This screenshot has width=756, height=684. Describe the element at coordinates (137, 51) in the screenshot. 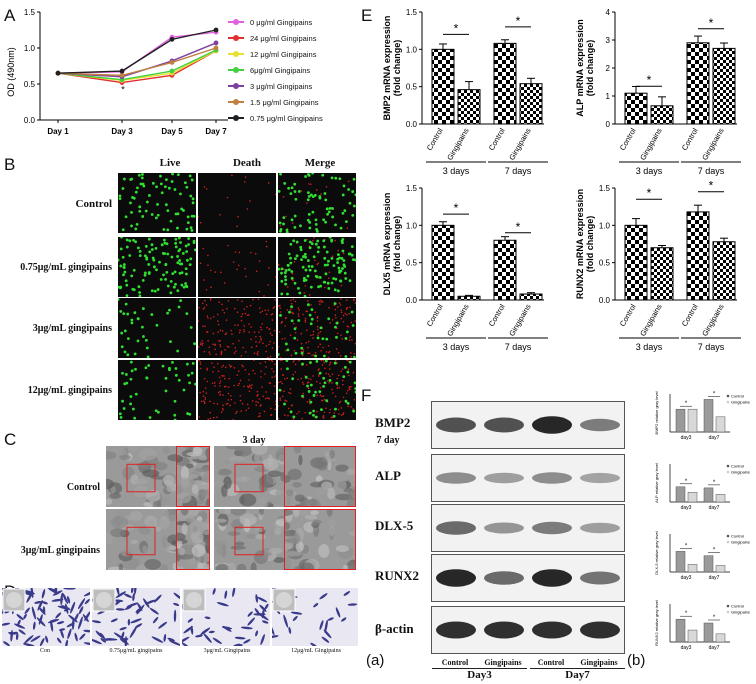

I see `series-line` at that location.